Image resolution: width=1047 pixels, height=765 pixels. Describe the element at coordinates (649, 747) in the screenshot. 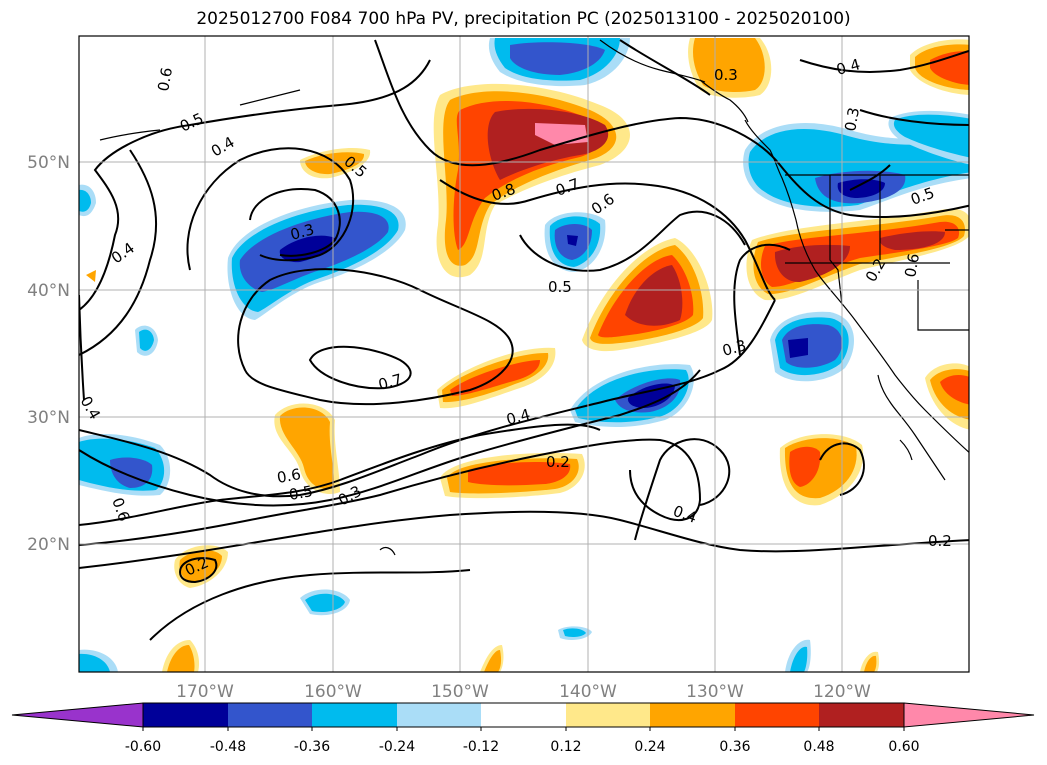

I see `colorbar-tick-label: 0.24` at that location.